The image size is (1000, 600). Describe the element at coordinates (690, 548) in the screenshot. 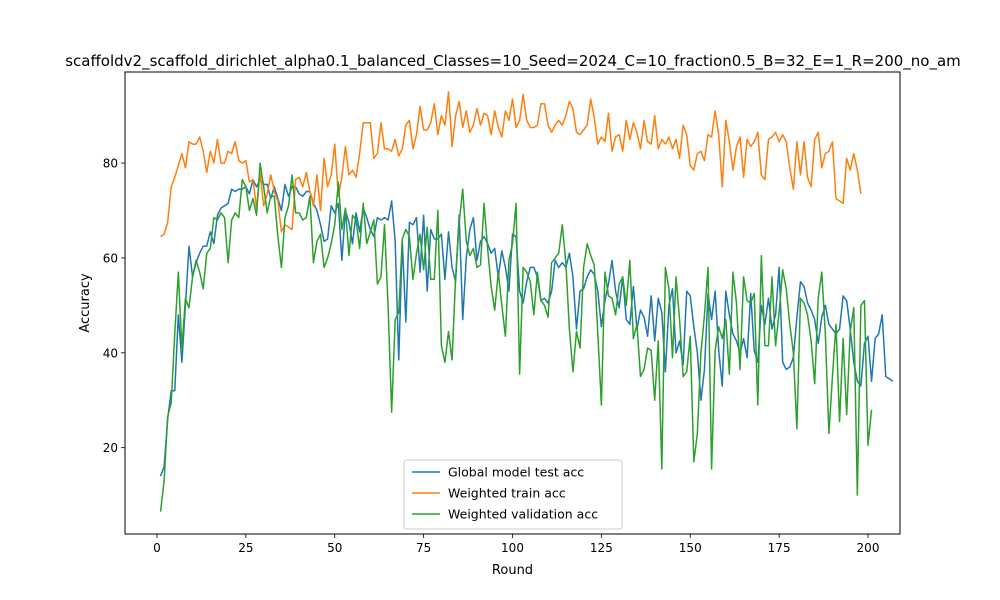

I see `x-tick-label: 150` at that location.